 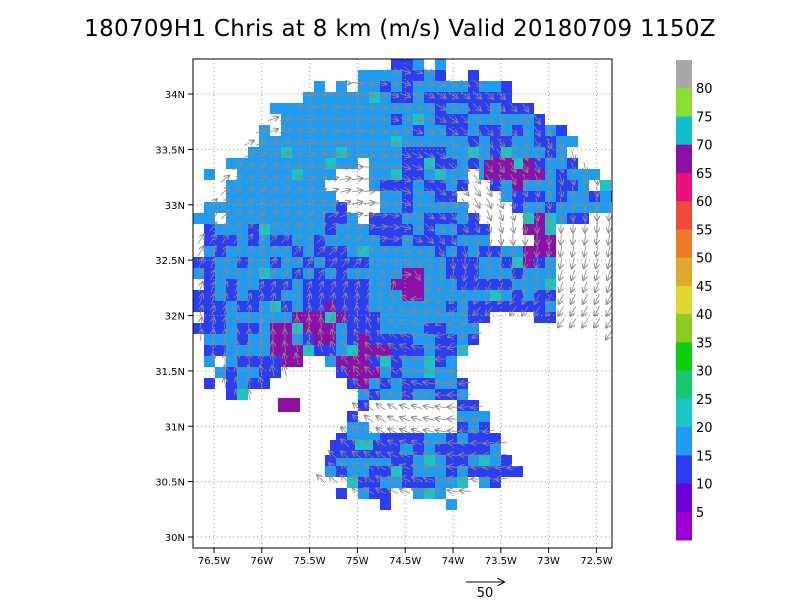 I want to click on colorbar-label: 10, so click(x=704, y=485).